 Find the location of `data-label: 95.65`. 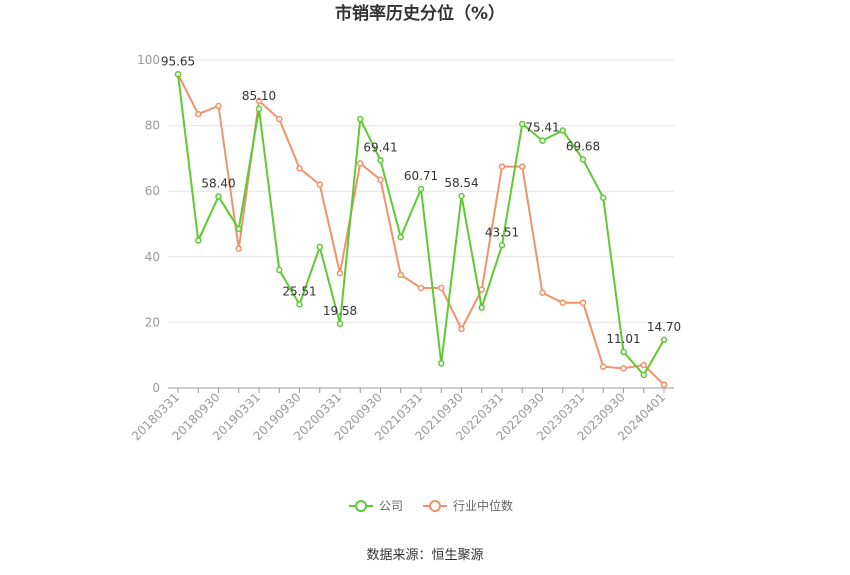

data-label: 95.65 is located at coordinates (178, 61).